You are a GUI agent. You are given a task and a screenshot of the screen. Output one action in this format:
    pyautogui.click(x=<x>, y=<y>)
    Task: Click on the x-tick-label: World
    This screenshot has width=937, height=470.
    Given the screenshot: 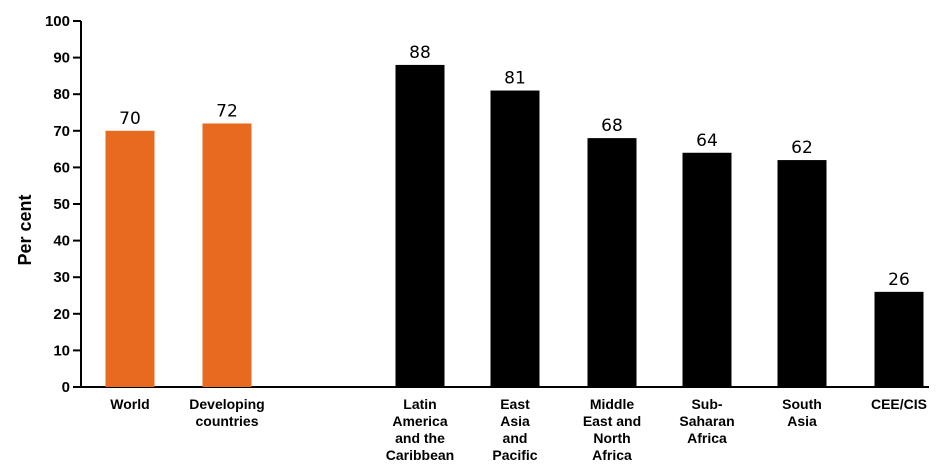 What is the action you would take?
    pyautogui.click(x=129, y=404)
    